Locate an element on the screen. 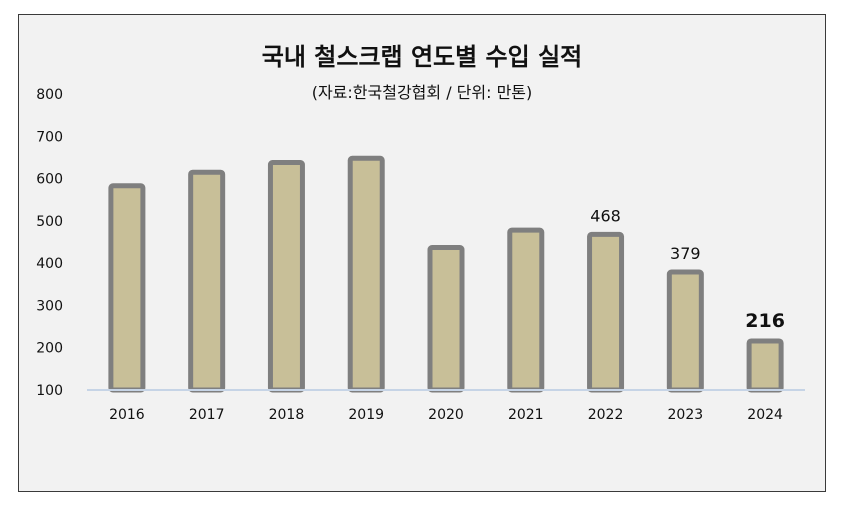 The image size is (842, 512). y-tick-label: 800 is located at coordinates (49, 95).